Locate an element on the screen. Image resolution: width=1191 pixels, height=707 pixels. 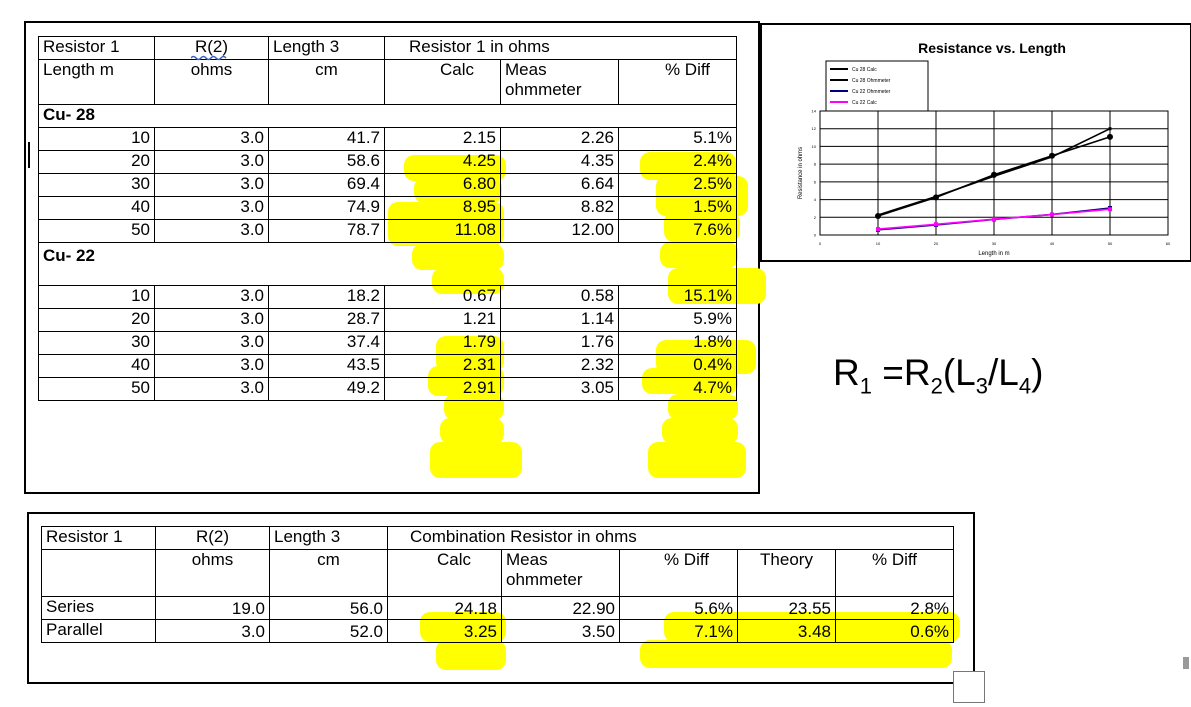
resize-handle is located at coordinates (969, 687).